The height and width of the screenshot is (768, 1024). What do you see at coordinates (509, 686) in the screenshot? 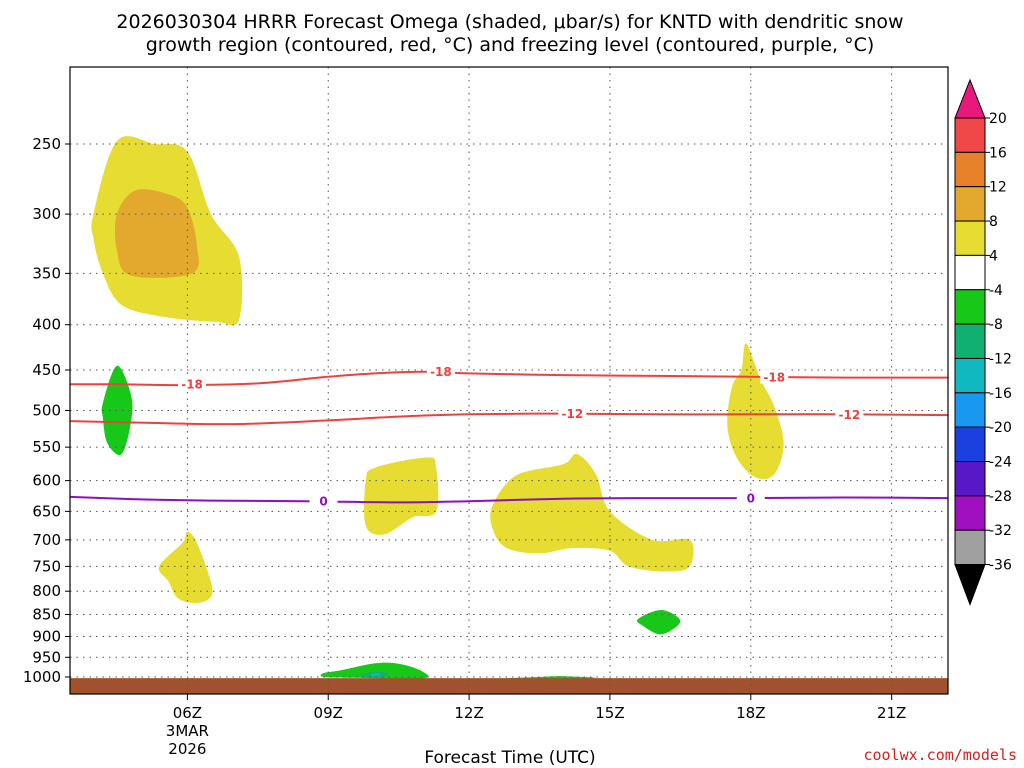
I see `ground-layer` at bounding box center [509, 686].